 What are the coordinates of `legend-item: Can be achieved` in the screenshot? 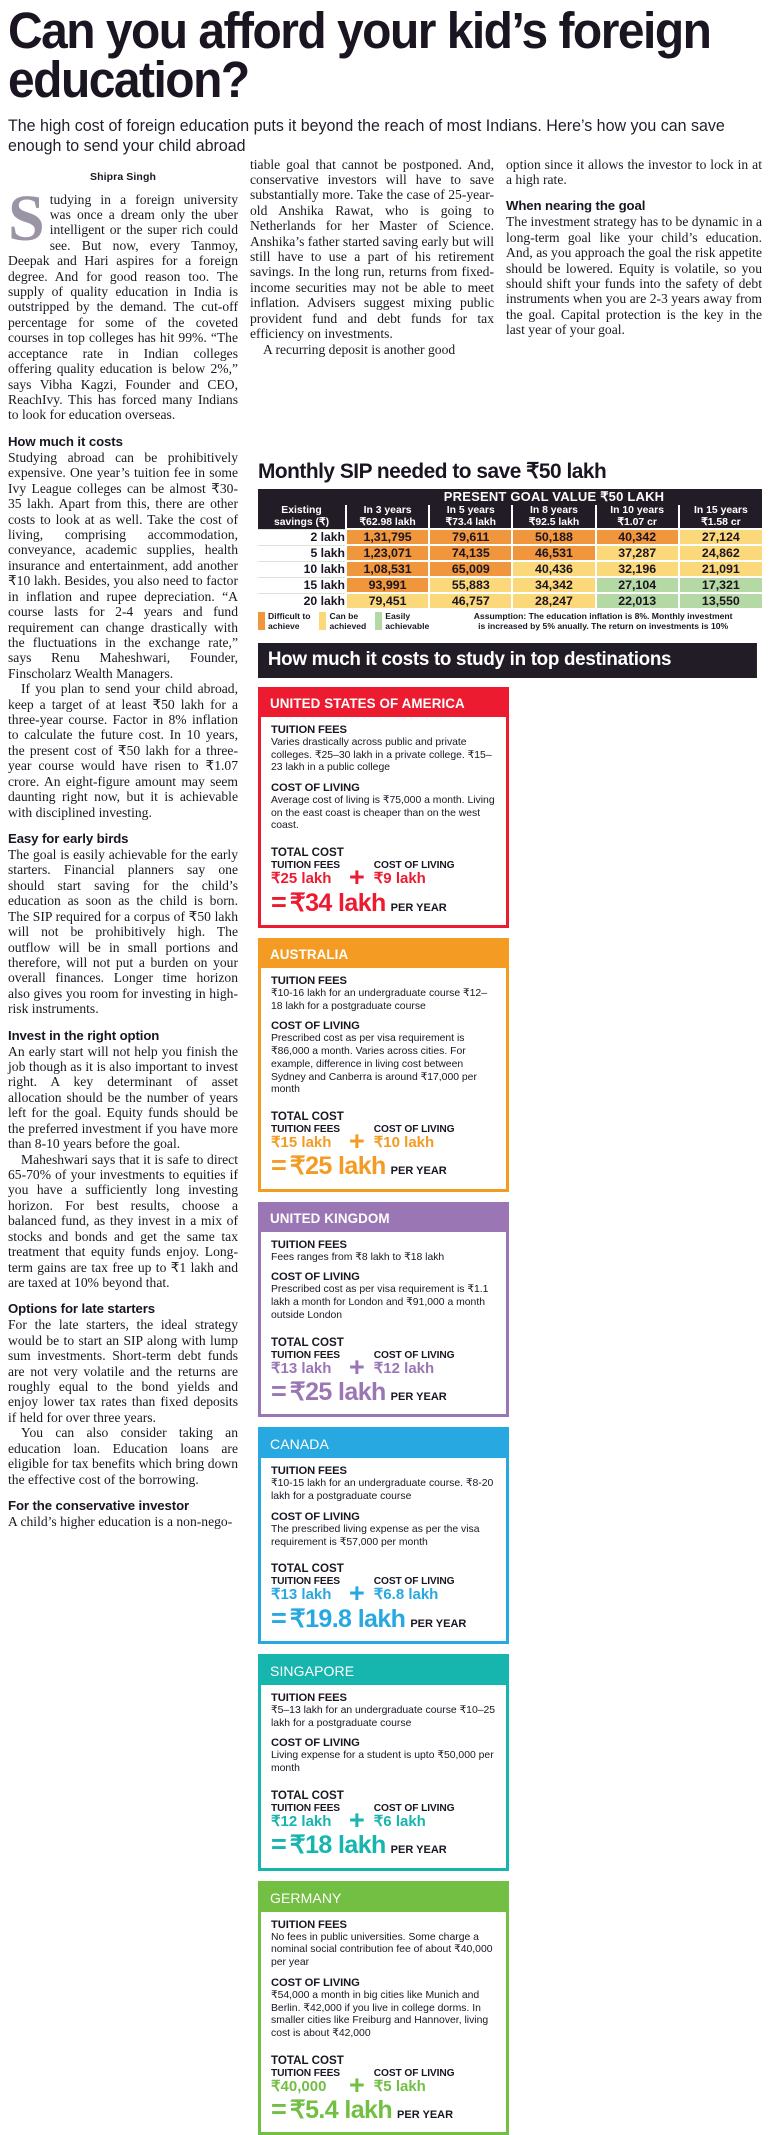 It's located at (343, 621).